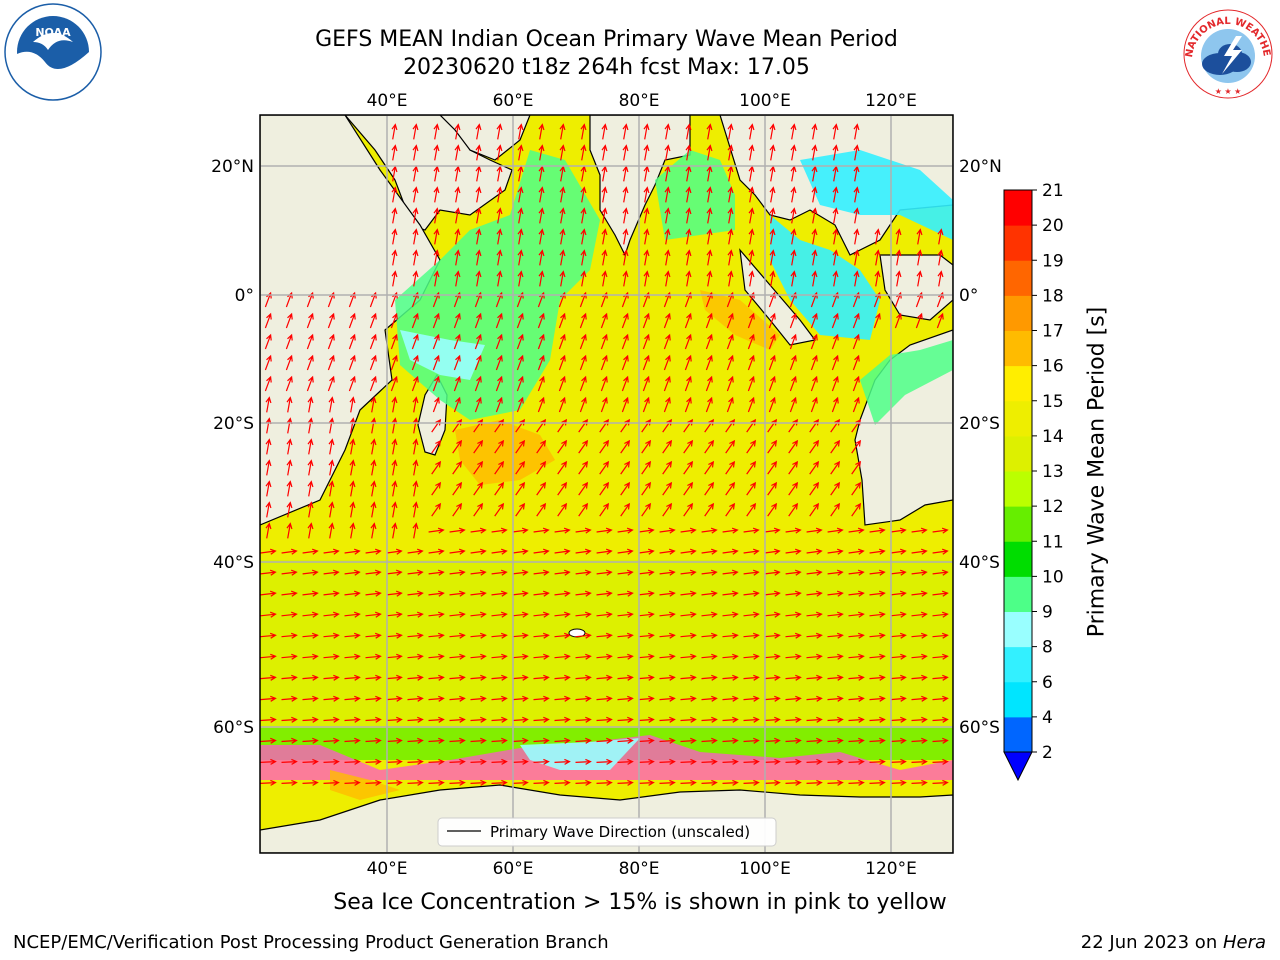  What do you see at coordinates (1053, 332) in the screenshot?
I see `colorbar-tick-label: 17` at bounding box center [1053, 332].